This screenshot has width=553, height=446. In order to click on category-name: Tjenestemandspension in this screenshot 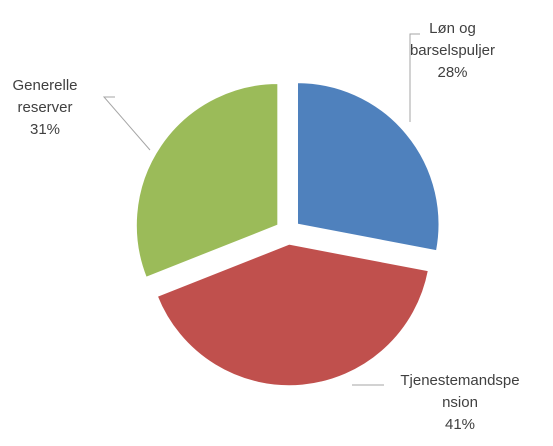, I will do `click(460, 391)`.